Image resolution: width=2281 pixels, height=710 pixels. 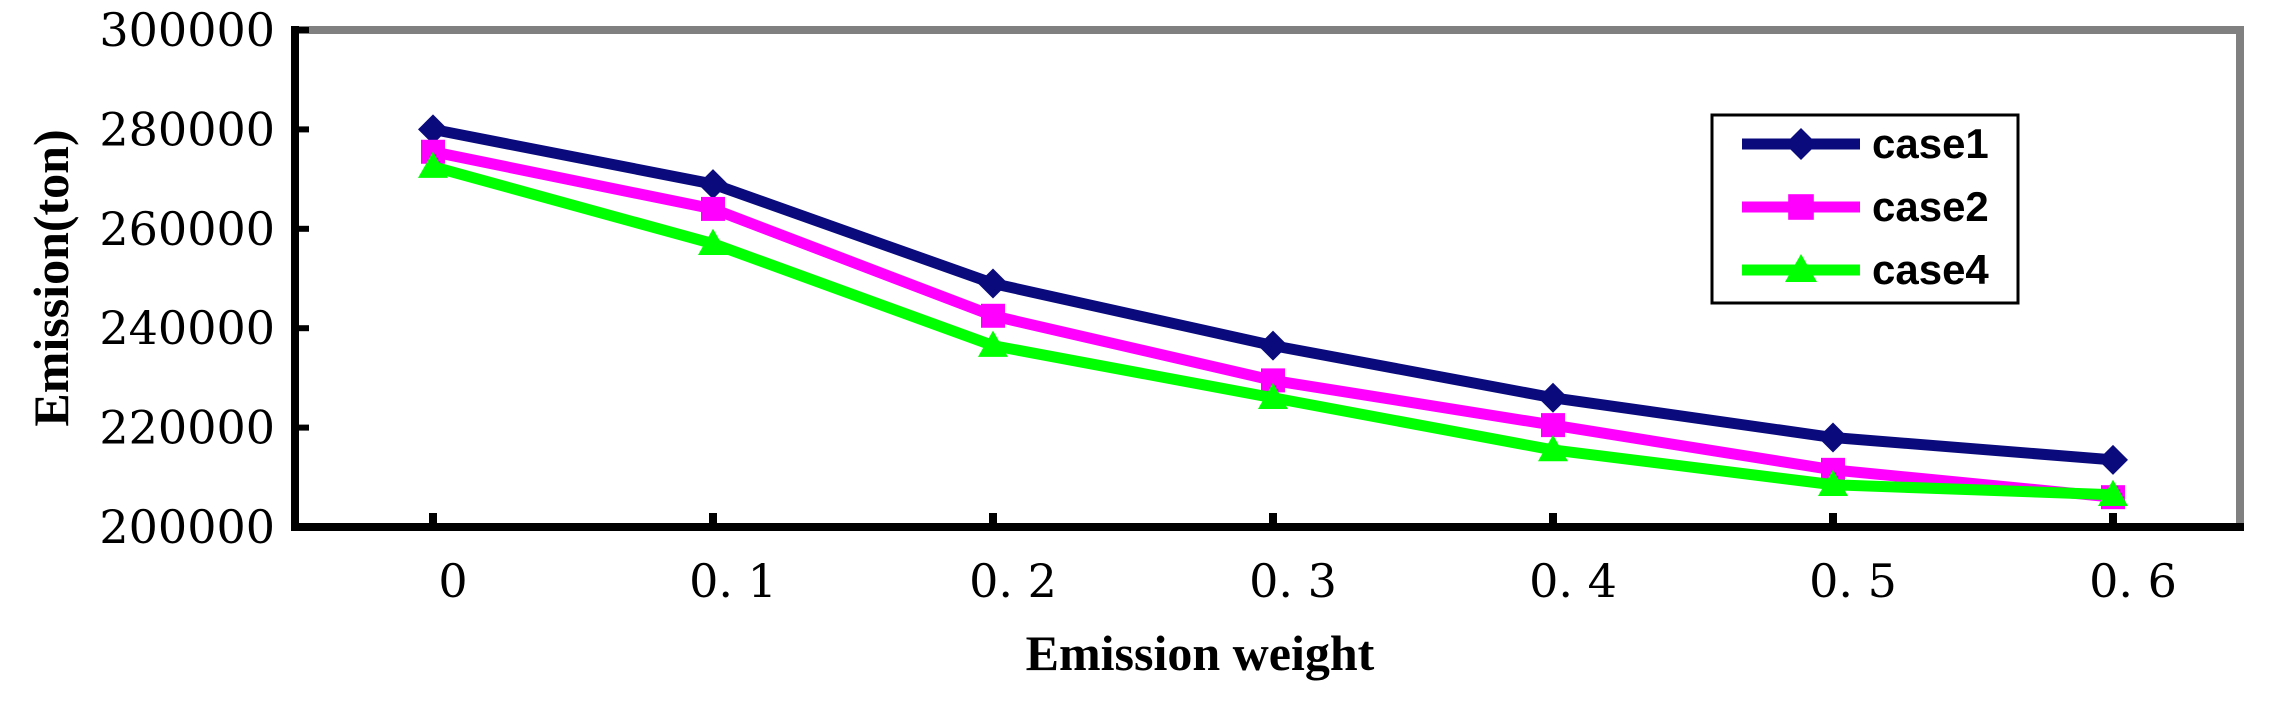 What do you see at coordinates (1013, 581) in the screenshot?
I see `x-tick-label: 0. 2` at bounding box center [1013, 581].